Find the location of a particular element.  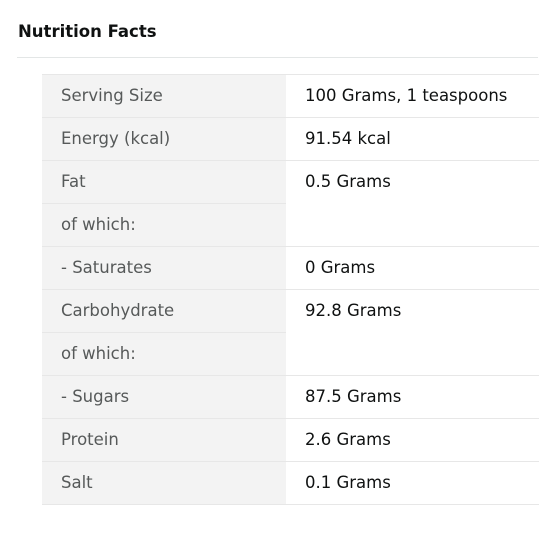

table-row: Energy (kcal) 91.54 kcal is located at coordinates (290, 139).